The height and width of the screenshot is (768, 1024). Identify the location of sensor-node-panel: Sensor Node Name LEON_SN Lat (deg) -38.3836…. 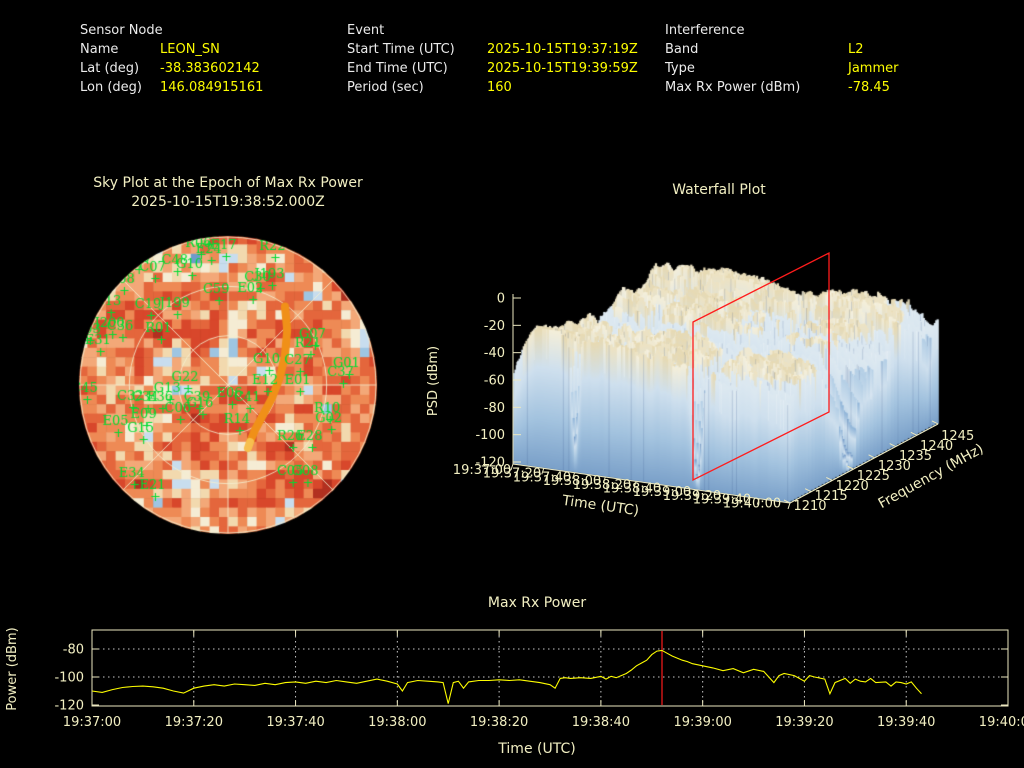
(171, 59).